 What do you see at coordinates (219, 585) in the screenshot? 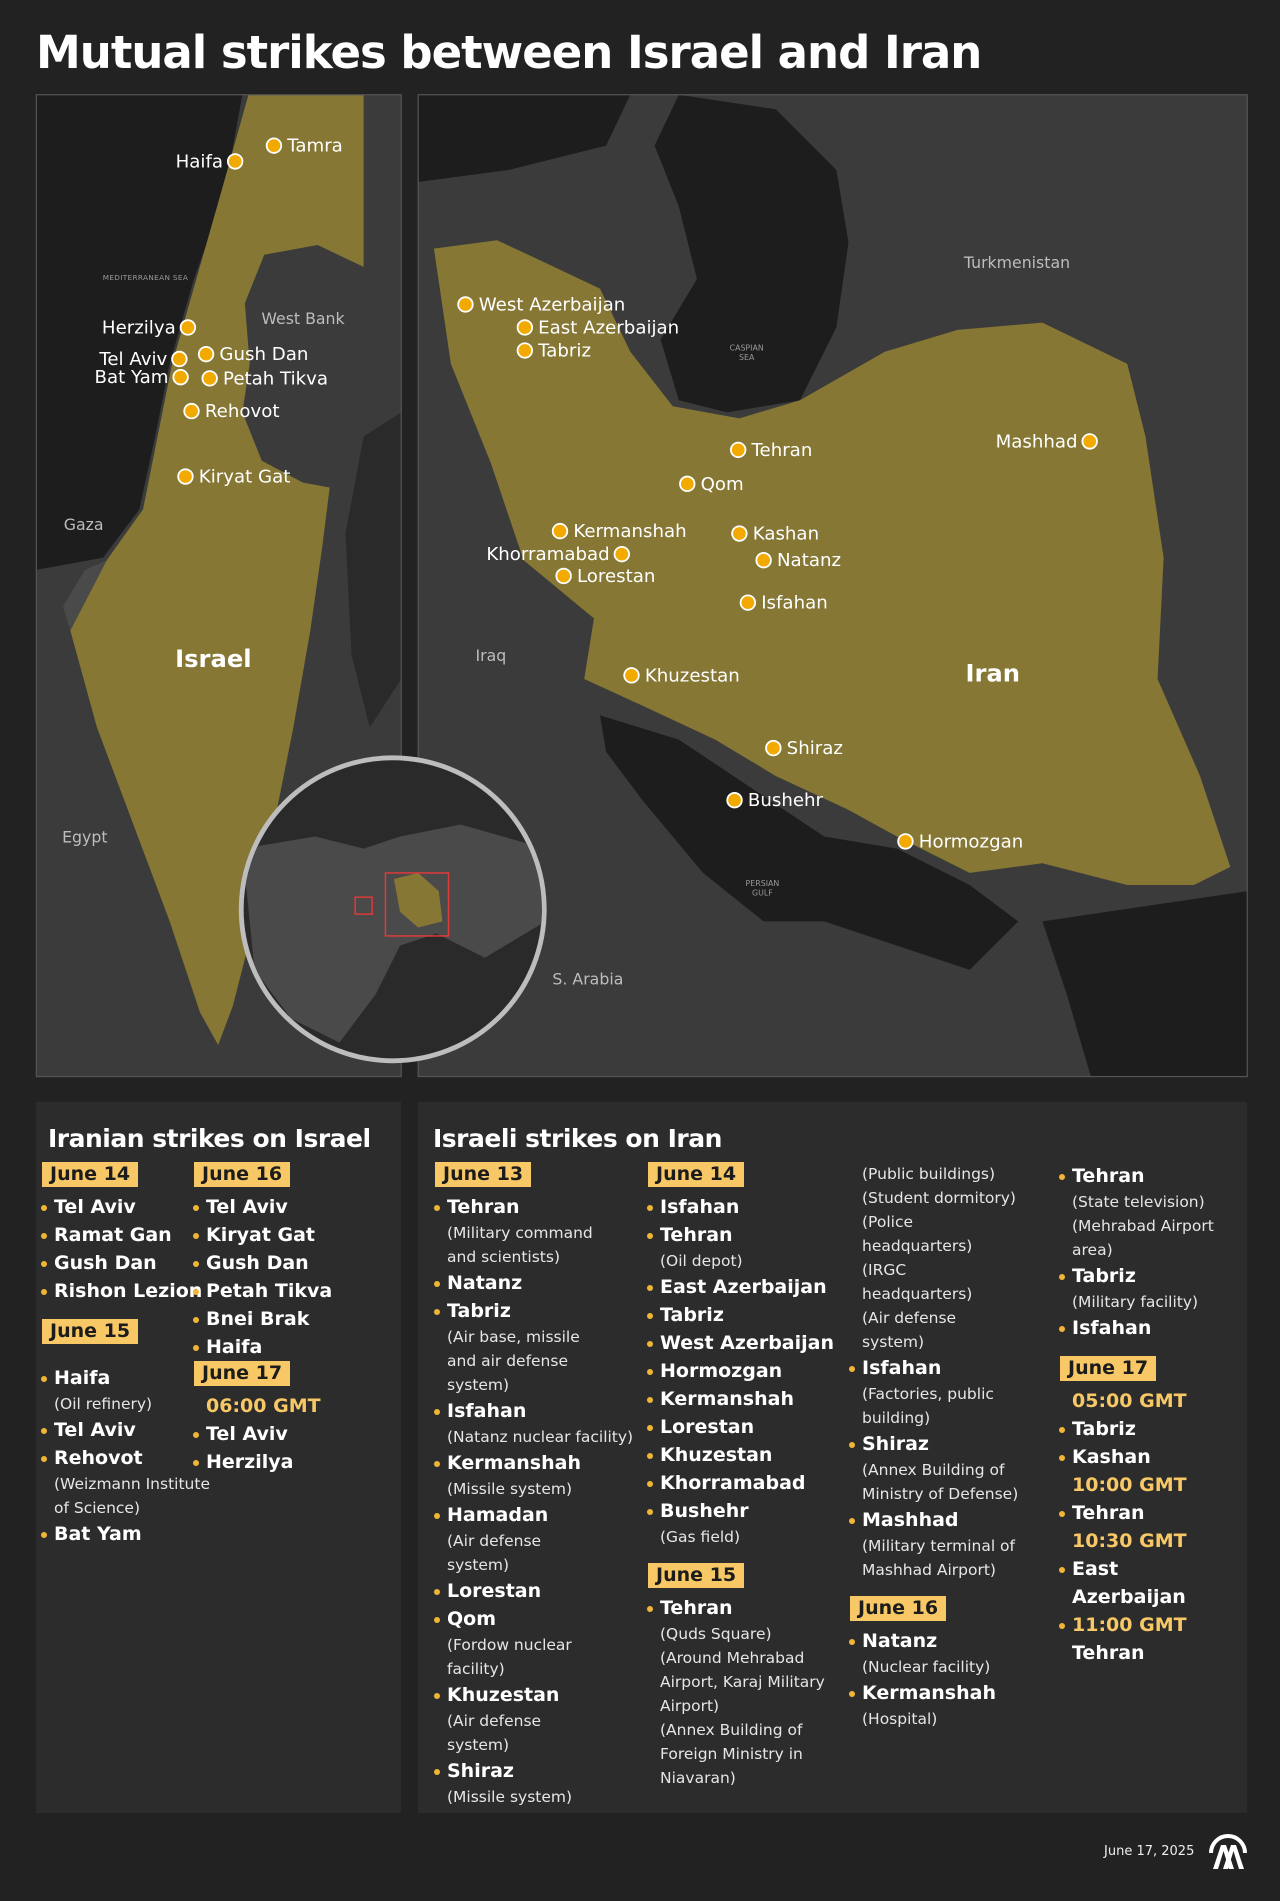
I see `israel-map` at bounding box center [219, 585].